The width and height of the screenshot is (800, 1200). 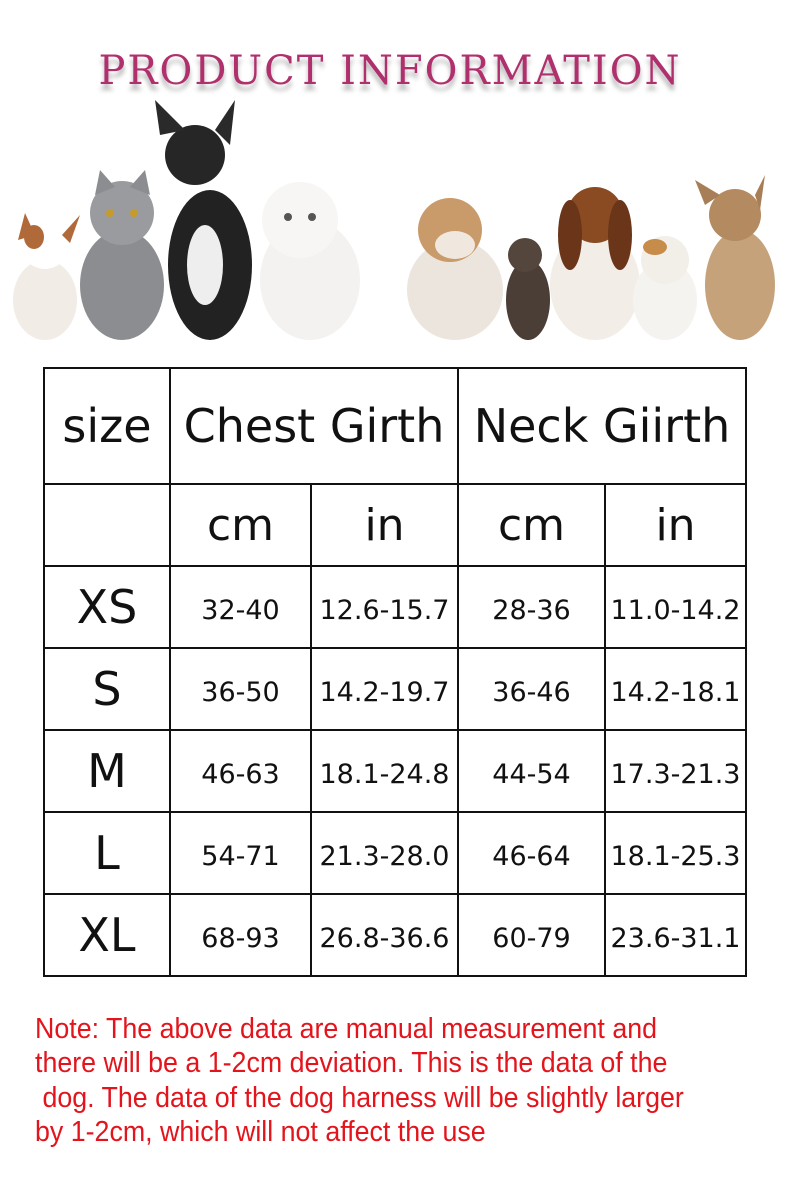 What do you see at coordinates (735, 257) in the screenshot?
I see `french-bulldog-fawn-image` at bounding box center [735, 257].